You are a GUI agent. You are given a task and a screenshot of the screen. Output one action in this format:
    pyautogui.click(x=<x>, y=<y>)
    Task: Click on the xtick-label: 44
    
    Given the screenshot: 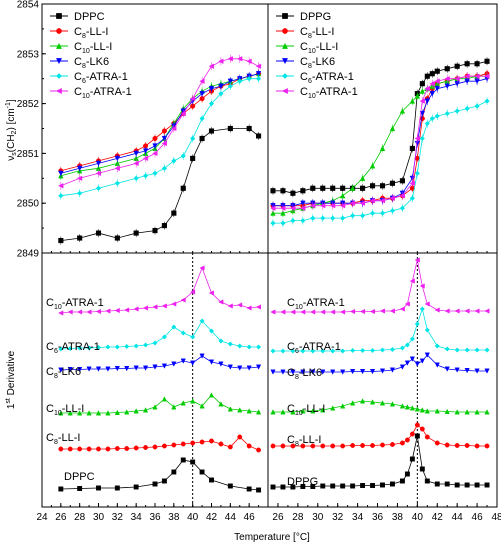 What is the action you would take?
    pyautogui.click(x=458, y=517)
    